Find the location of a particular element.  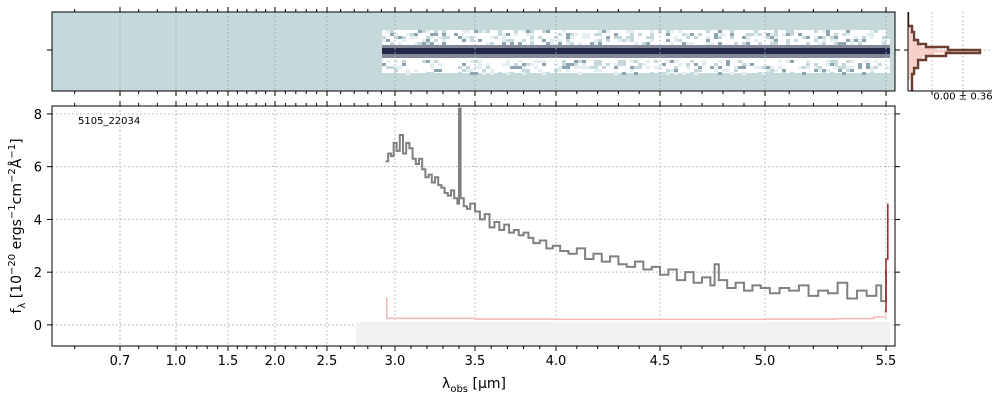

y-tick-label: 4 is located at coordinates (38, 220).